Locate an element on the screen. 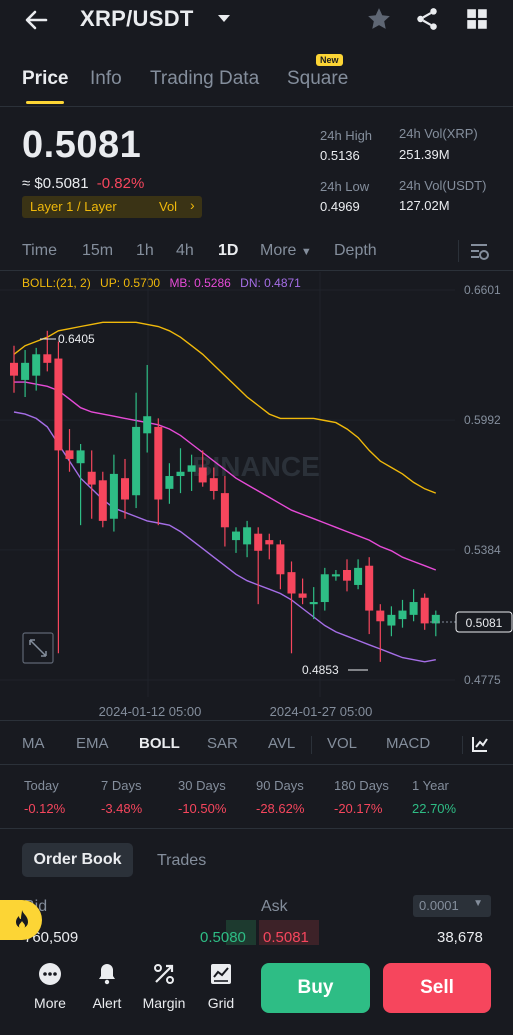 The height and width of the screenshot is (1035, 513). chart-settings-icon is located at coordinates (479, 251).